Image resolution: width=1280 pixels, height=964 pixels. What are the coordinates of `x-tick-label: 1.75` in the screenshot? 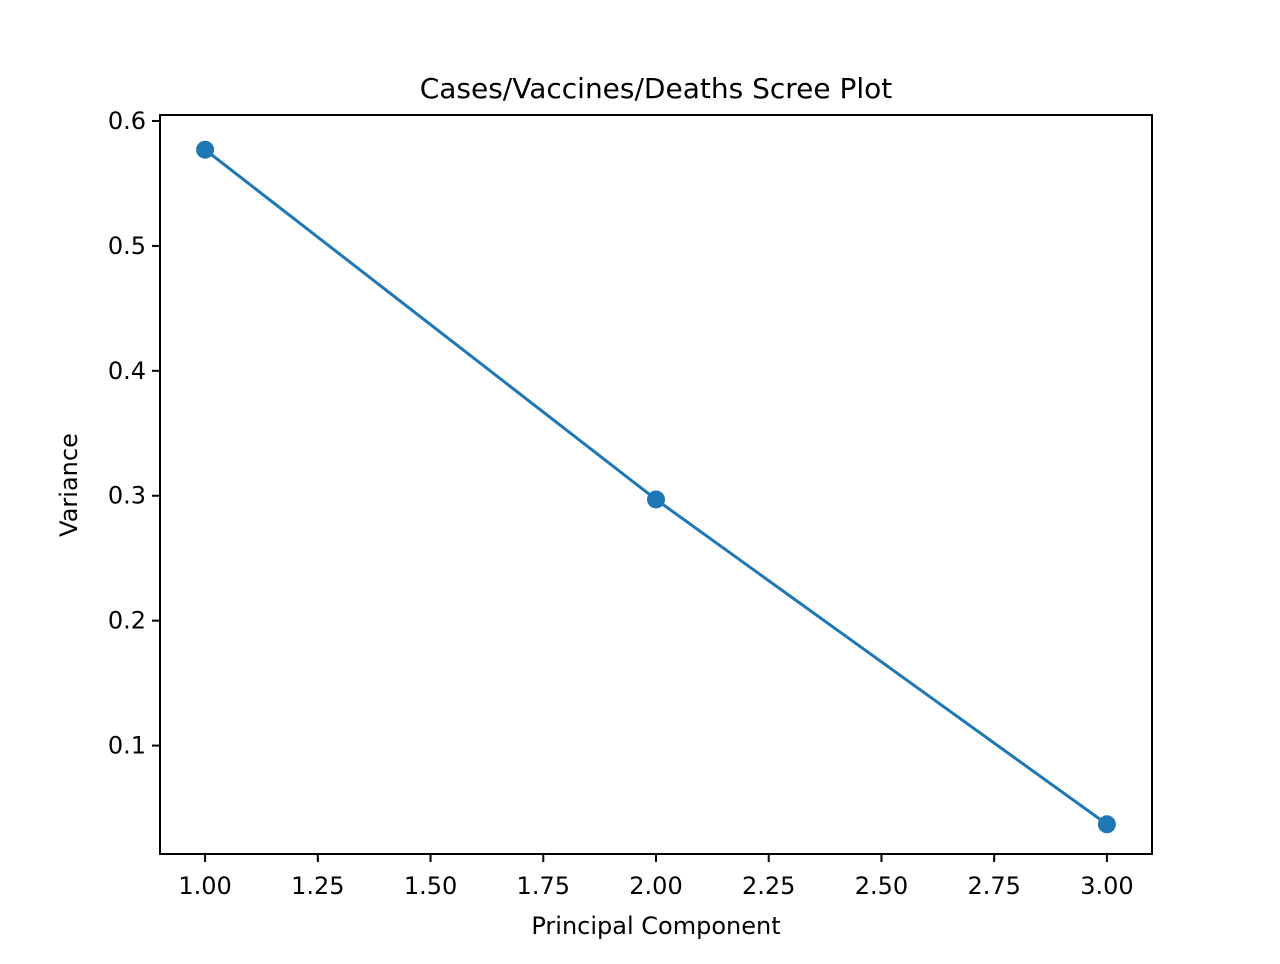 It's located at (543, 886).